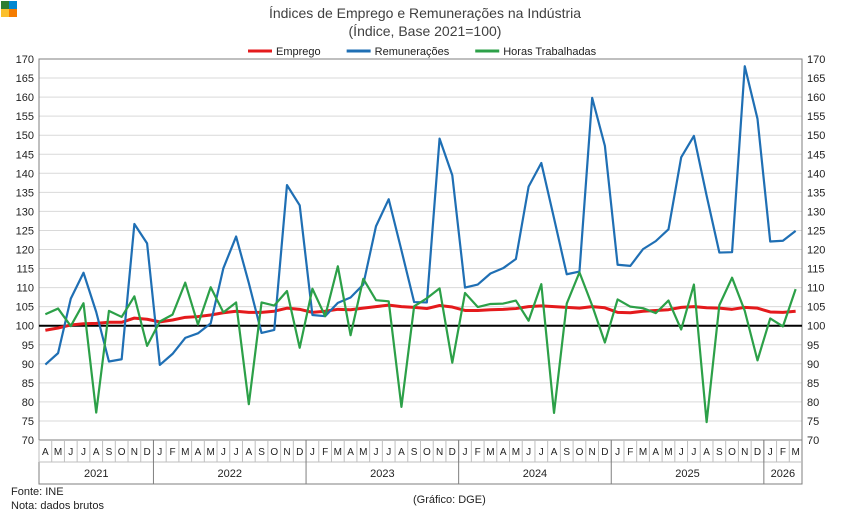  Describe the element at coordinates (25, 193) in the screenshot. I see `y-tick-label-left: 135` at that location.